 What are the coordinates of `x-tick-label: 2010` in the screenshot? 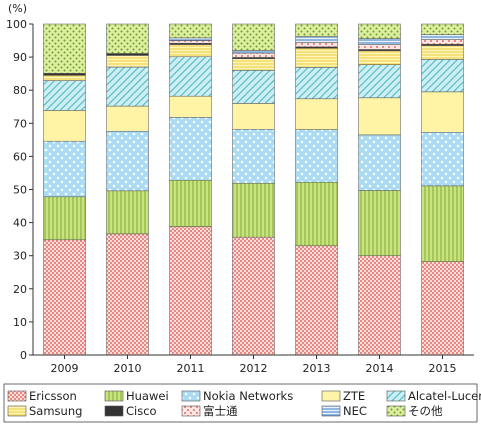 It's located at (128, 368).